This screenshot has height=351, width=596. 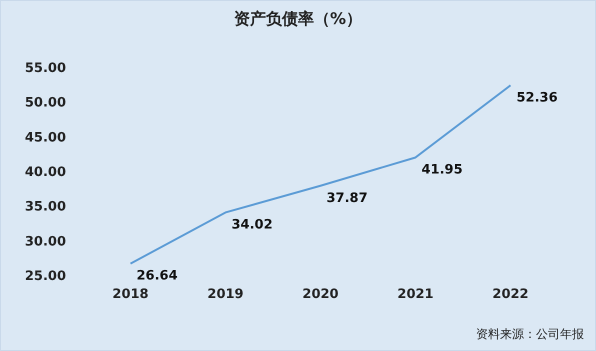 What do you see at coordinates (45, 103) in the screenshot?
I see `y-tick-label: 50.00` at bounding box center [45, 103].